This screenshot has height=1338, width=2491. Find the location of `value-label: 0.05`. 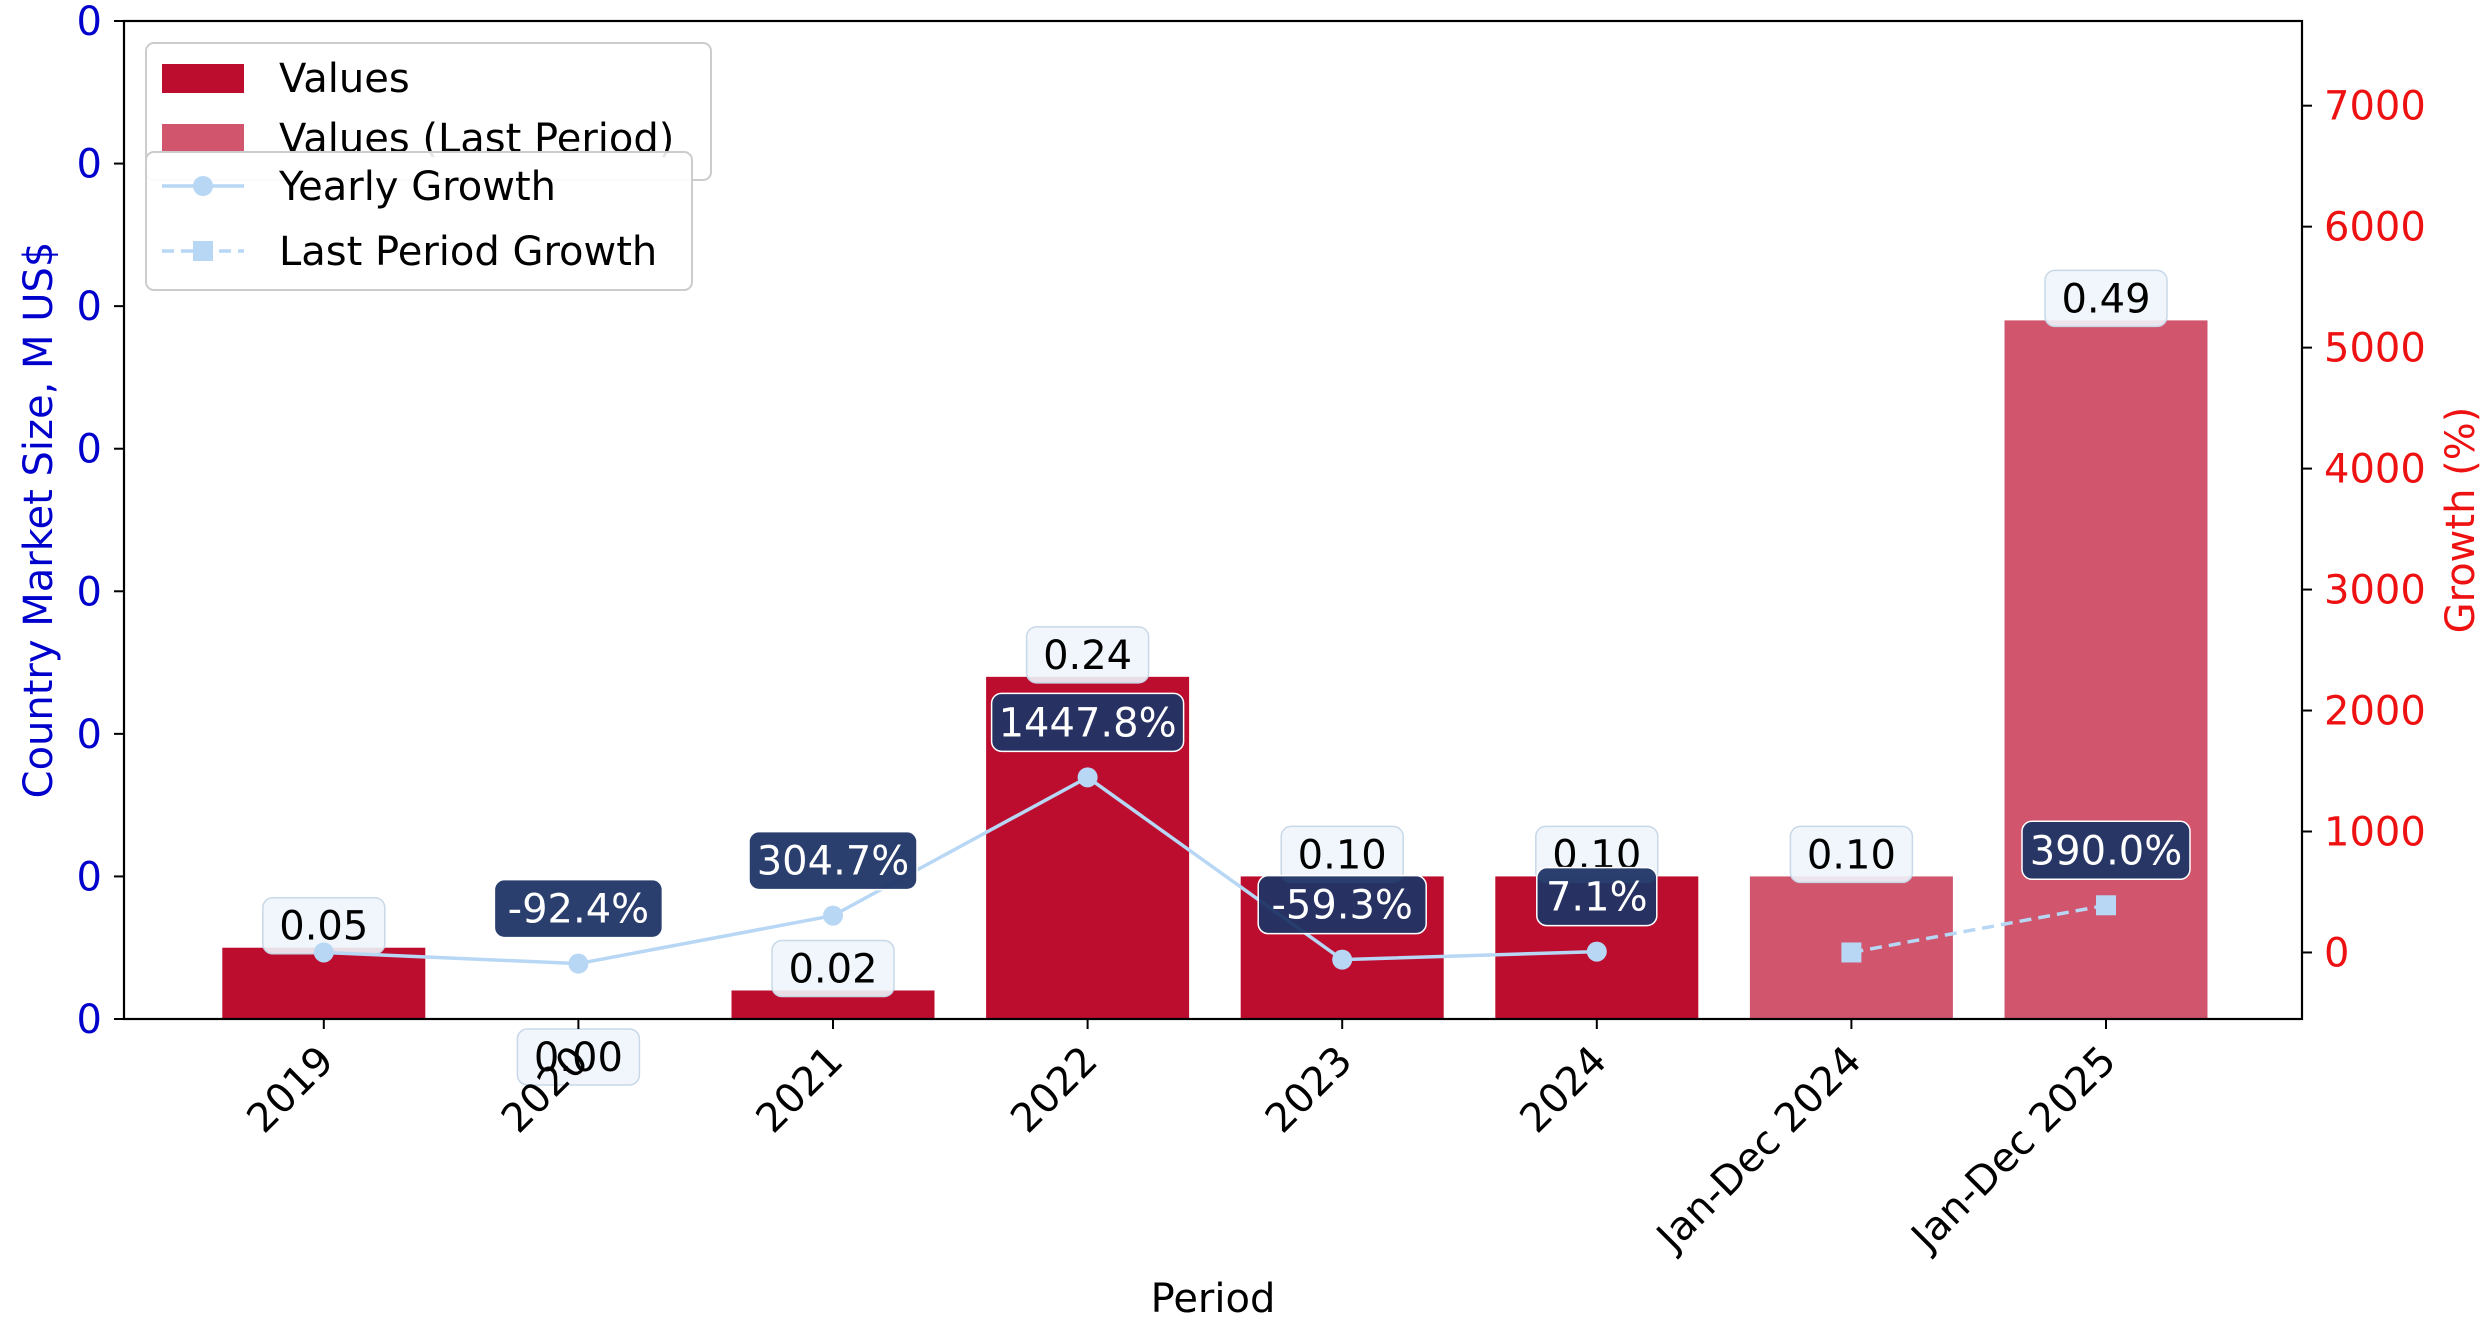

value-label: 0.05 is located at coordinates (323, 927).